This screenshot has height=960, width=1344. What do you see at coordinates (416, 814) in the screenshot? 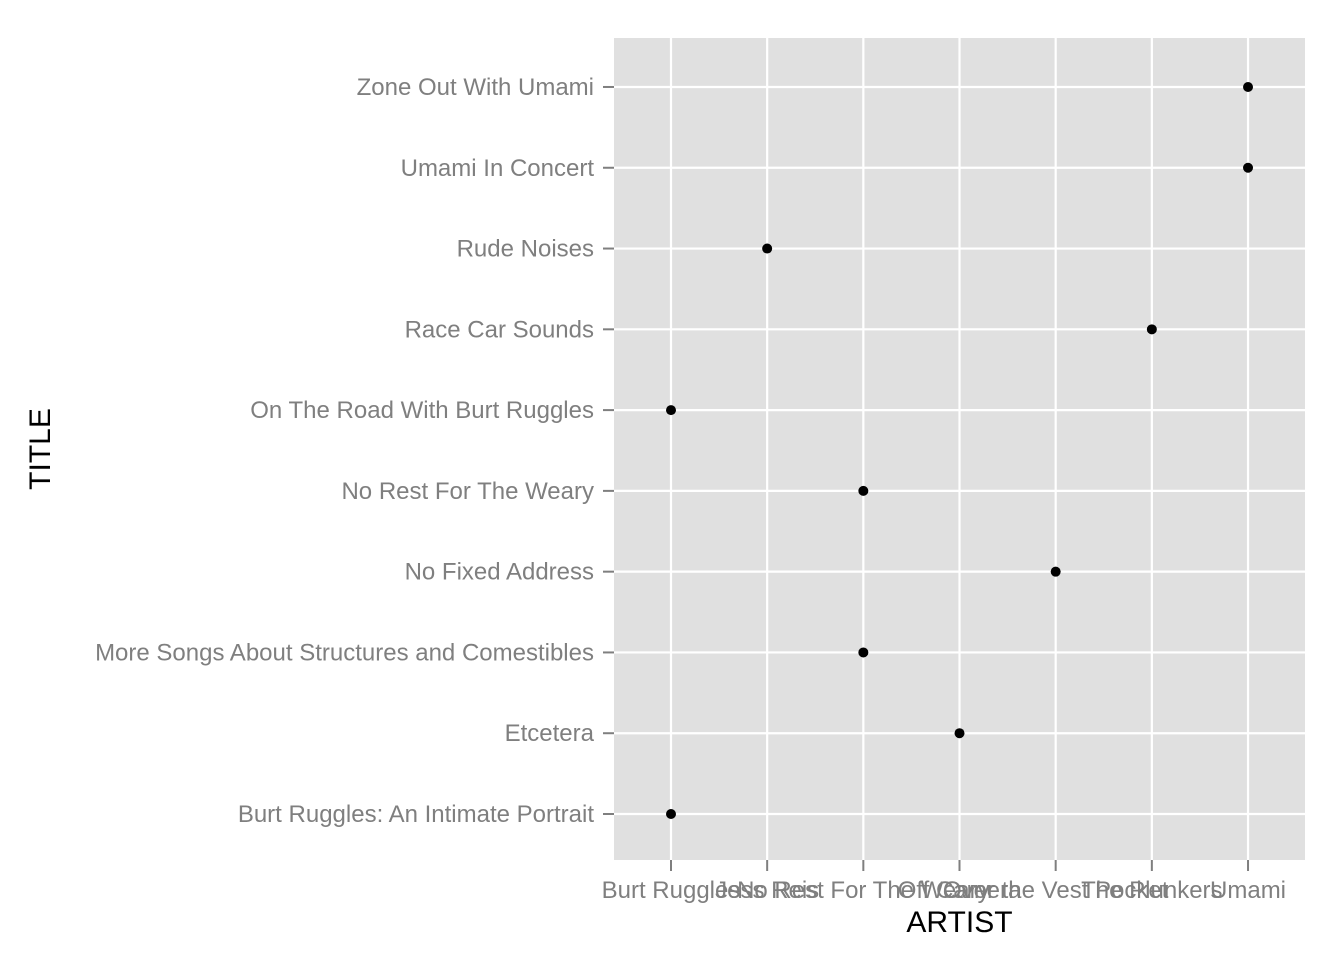
I see `y-tick-label: Burt Ruggles: An Intimate Portrait` at bounding box center [416, 814].